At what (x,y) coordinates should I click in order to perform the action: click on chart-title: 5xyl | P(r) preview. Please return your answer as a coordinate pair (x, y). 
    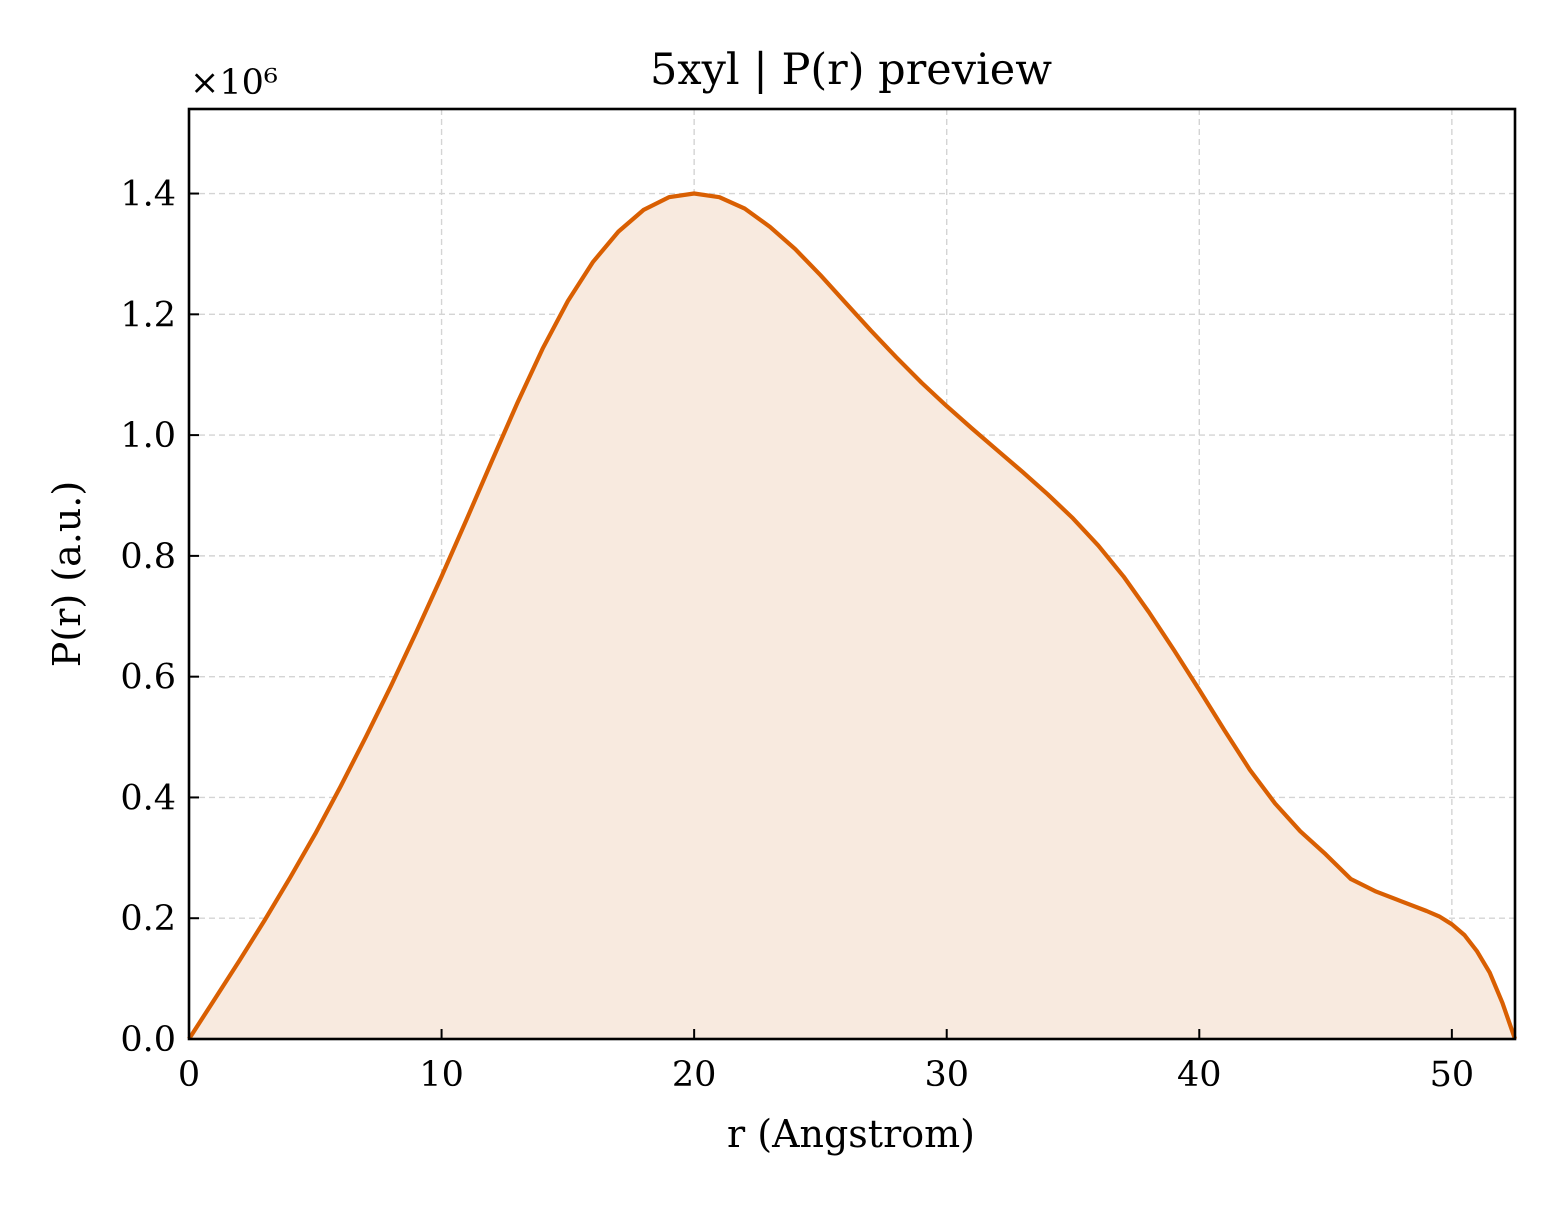
    Looking at the image, I should click on (851, 70).